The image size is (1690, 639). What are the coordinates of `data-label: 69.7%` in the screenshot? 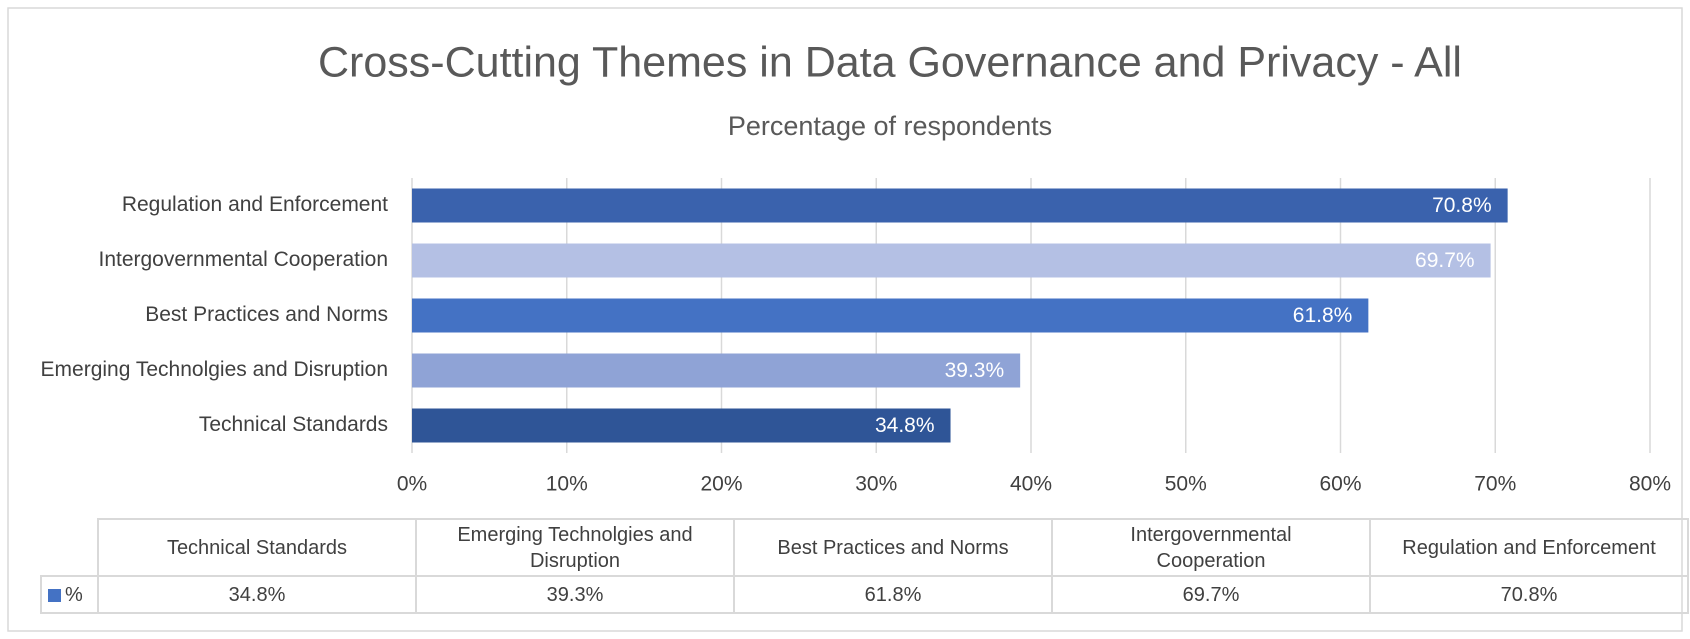 It's located at (1445, 260).